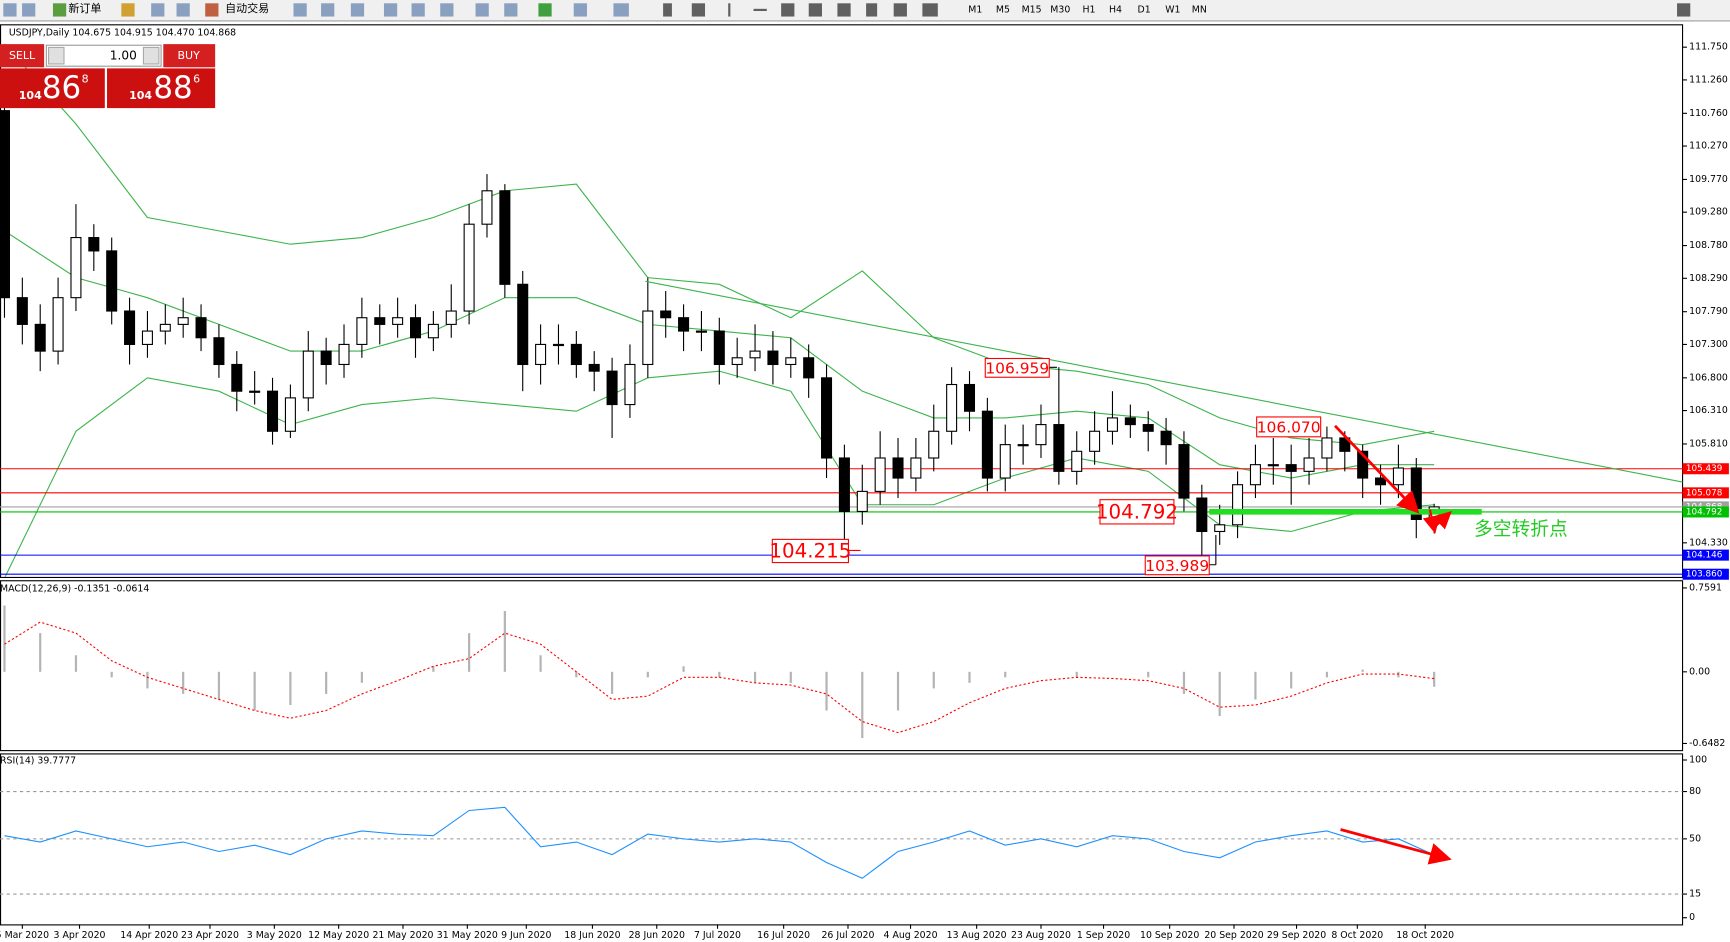  I want to click on level-label: 104.792, so click(1704, 512).